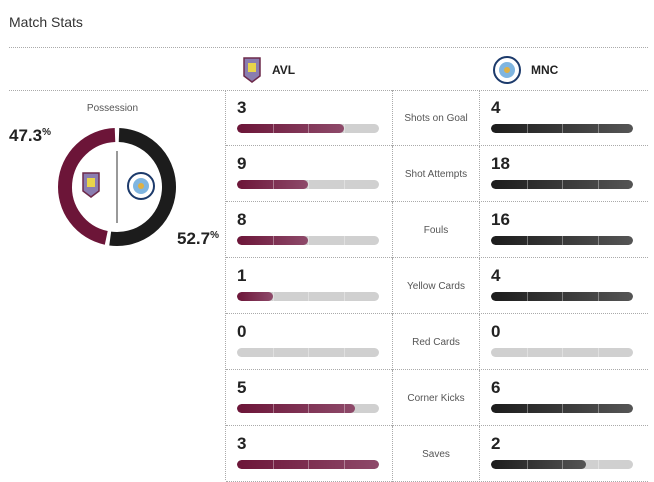 The width and height of the screenshot is (654, 482). Describe the element at coordinates (309, 230) in the screenshot. I see `home-stat-cell: 8` at that location.